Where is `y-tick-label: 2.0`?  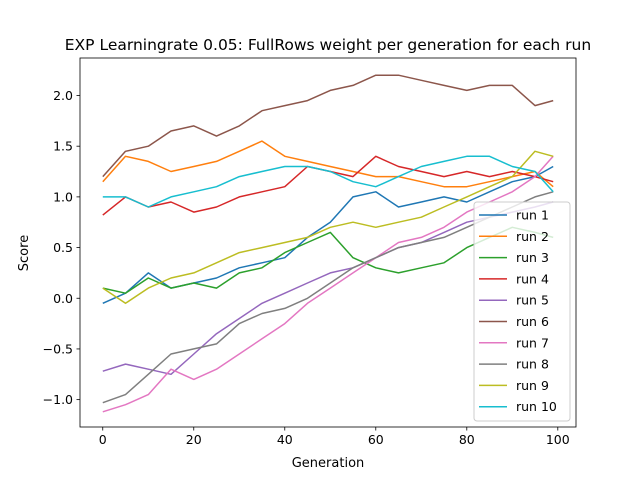
y-tick-label: 2.0 is located at coordinates (63, 95).